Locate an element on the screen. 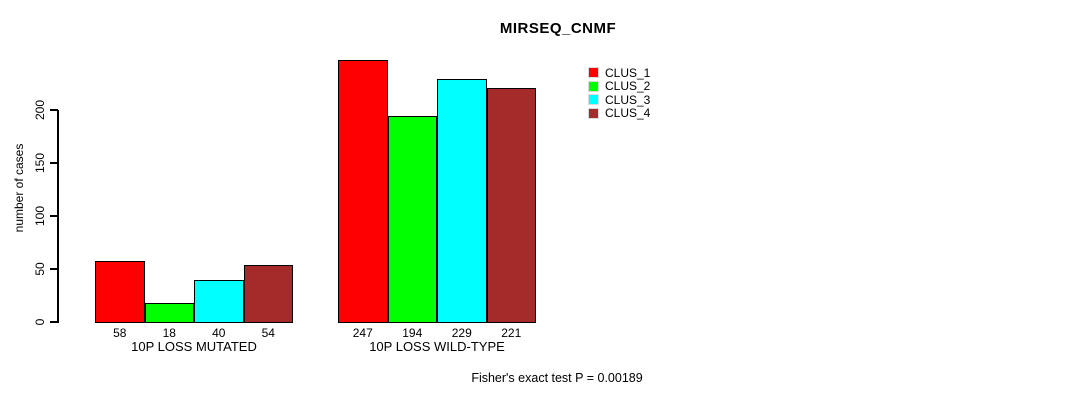 The width and height of the screenshot is (1090, 400). bar-clus_4-group1 is located at coordinates (268, 294).